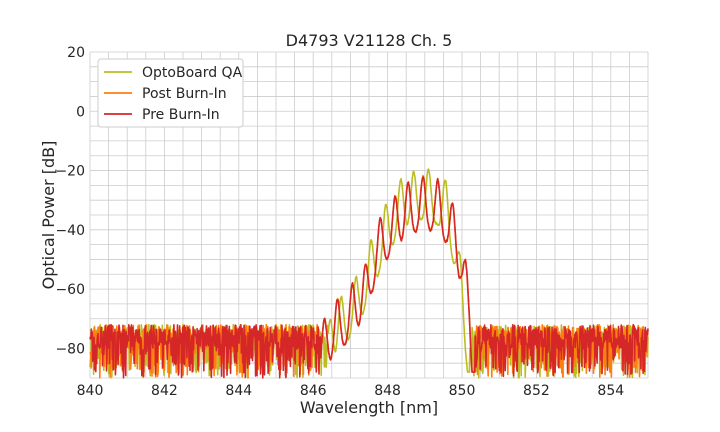 The image size is (720, 432). What do you see at coordinates (462, 391) in the screenshot?
I see `x-tick-label: 850` at bounding box center [462, 391].